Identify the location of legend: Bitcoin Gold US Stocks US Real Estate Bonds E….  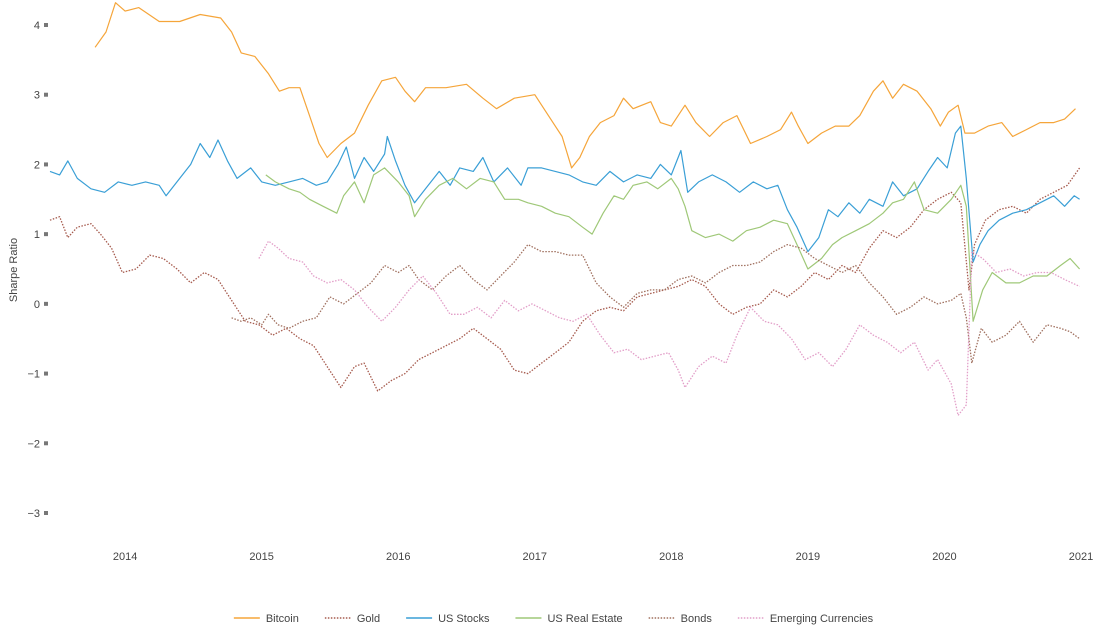
(553, 619).